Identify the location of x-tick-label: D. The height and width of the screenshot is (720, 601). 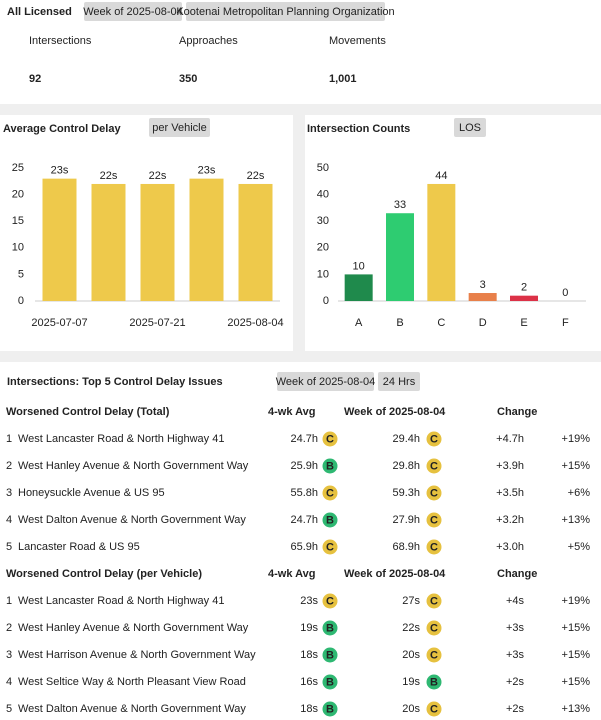
(483, 323).